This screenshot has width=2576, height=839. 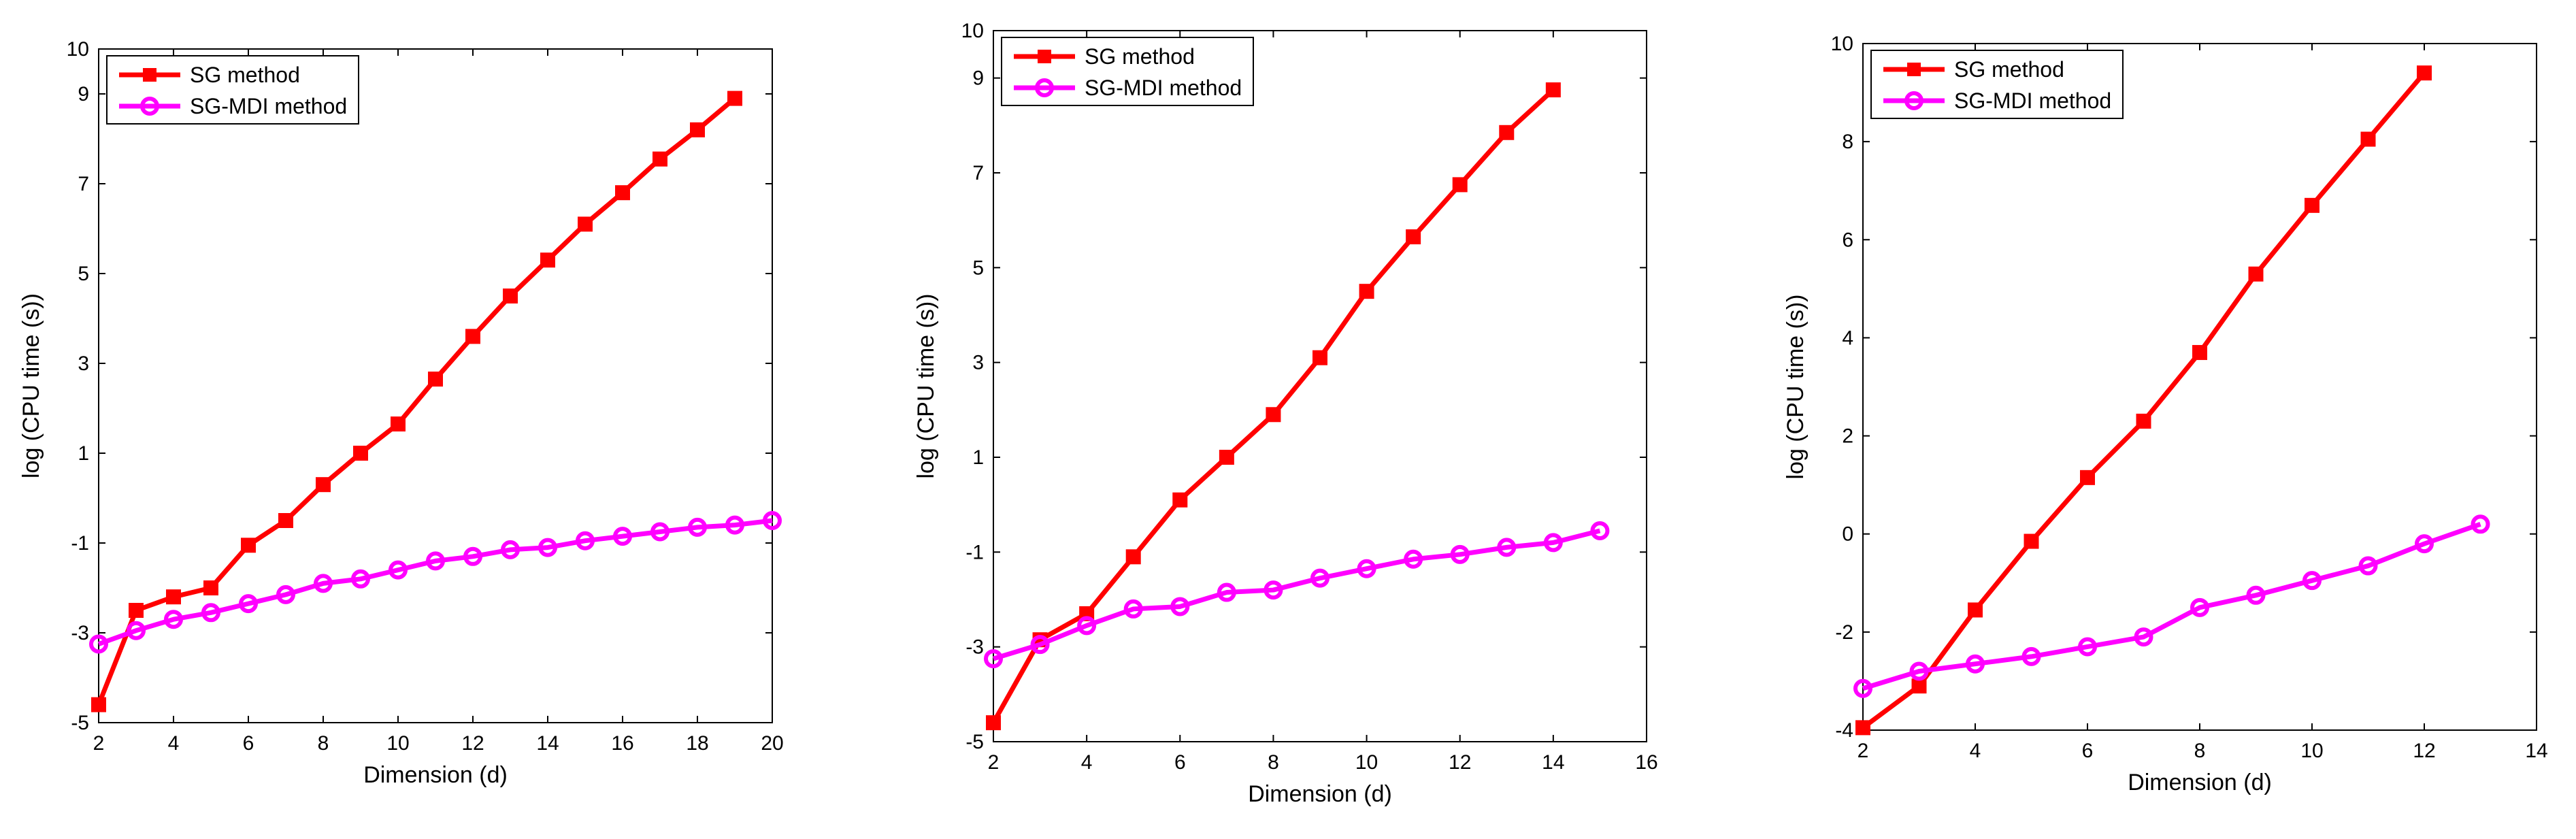 What do you see at coordinates (1848, 437) in the screenshot?
I see `y-tick-label: 2` at bounding box center [1848, 437].